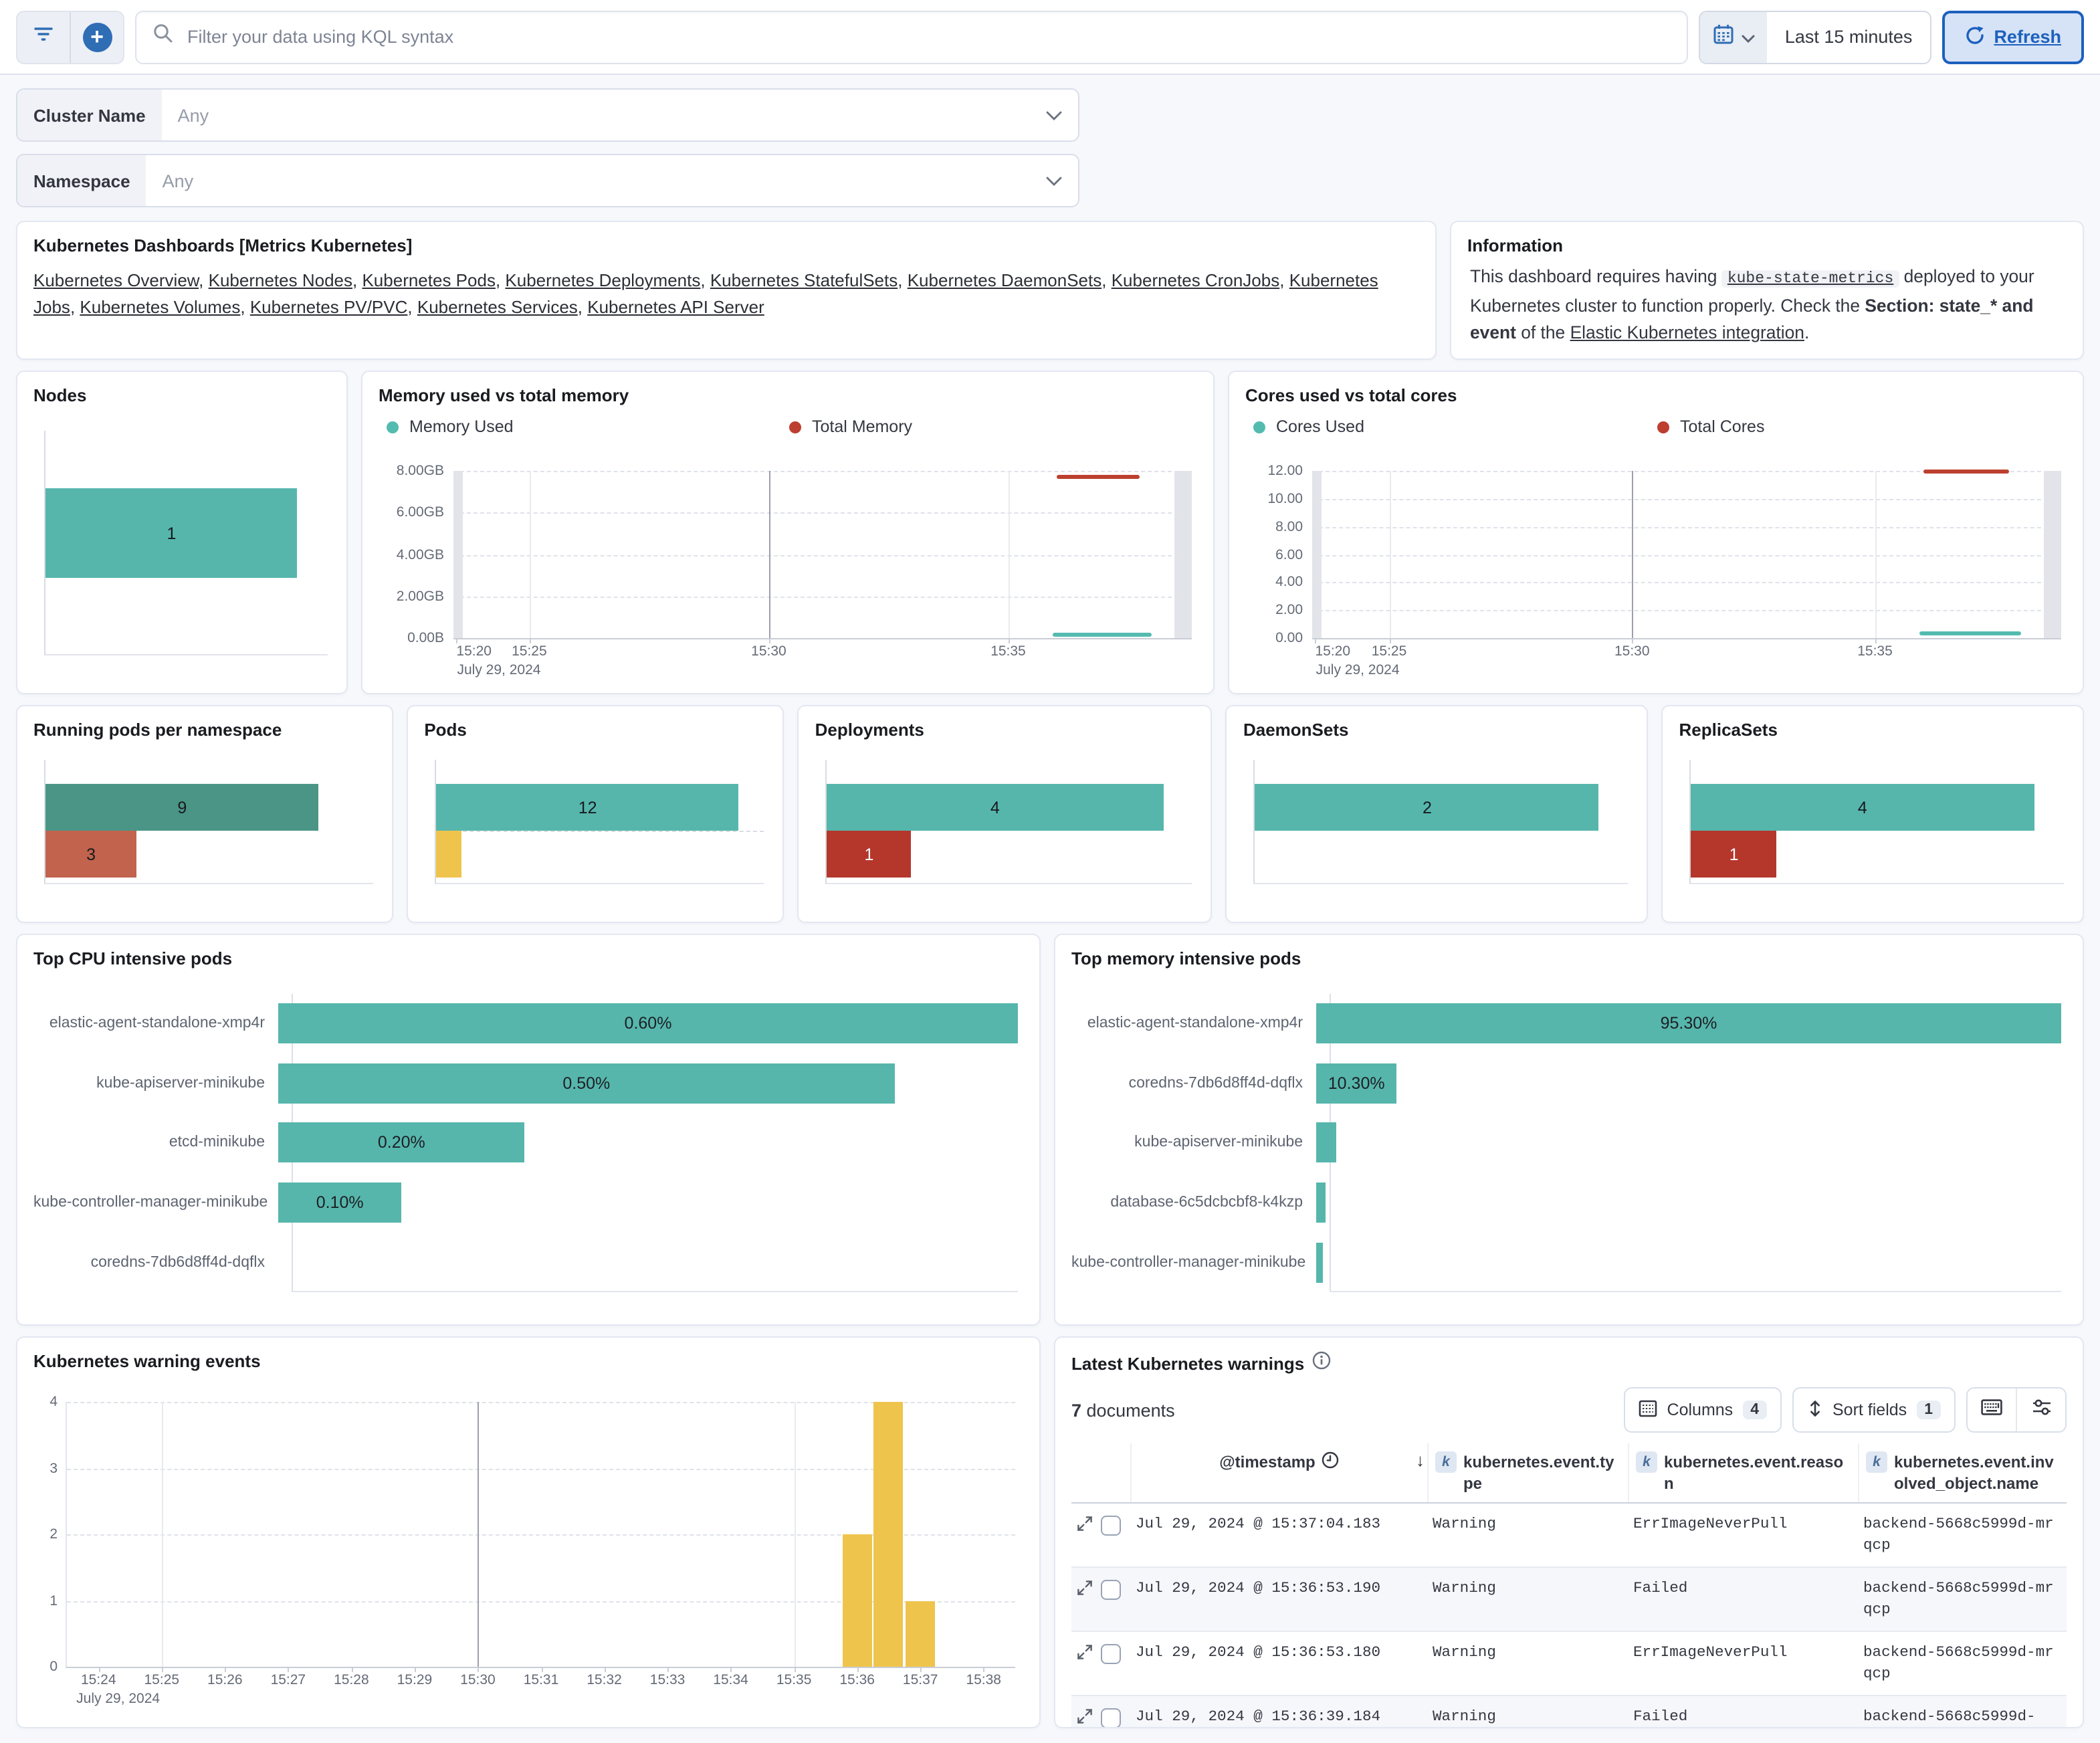  I want to click on sort-desc-icon: ↓, so click(1420, 1460).